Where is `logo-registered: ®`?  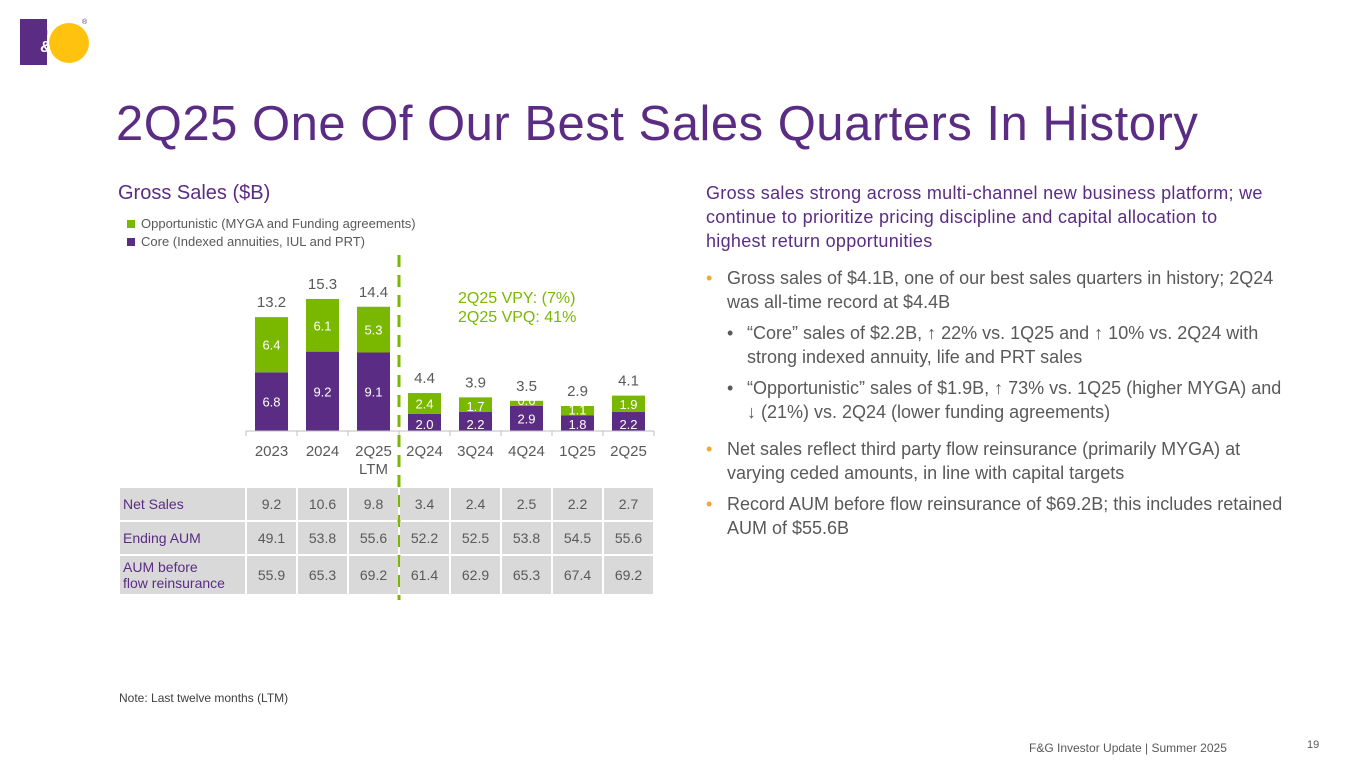 logo-registered: ® is located at coordinates (85, 22).